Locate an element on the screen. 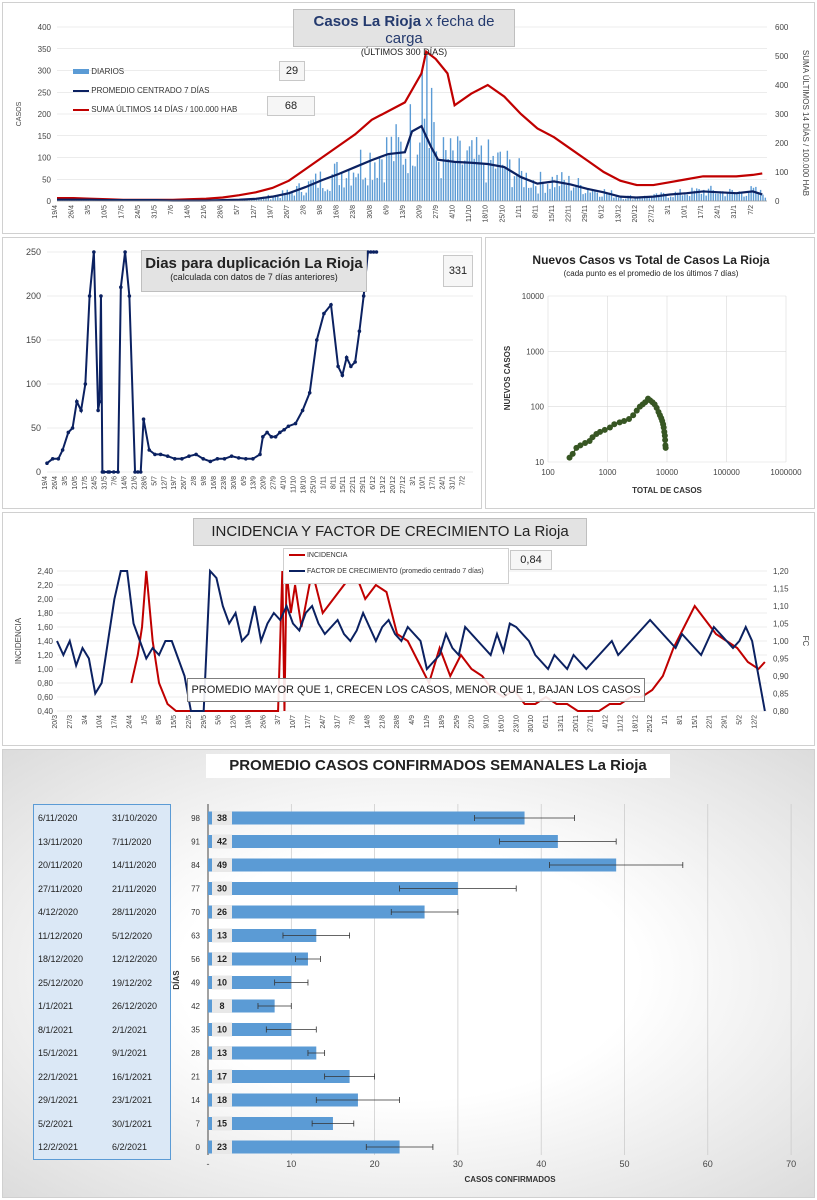 The image size is (817, 1200). y-left-tick: 1,60 is located at coordinates (45, 627).